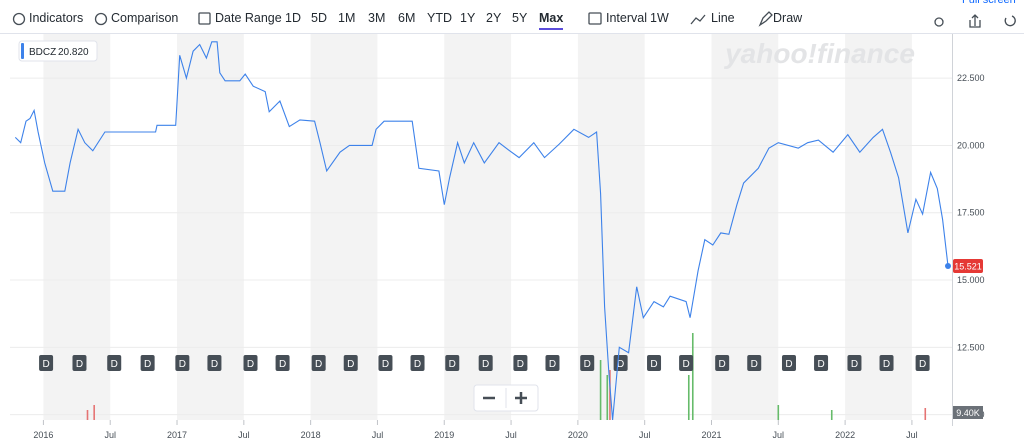  I want to click on range-button: 3M, so click(377, 18).